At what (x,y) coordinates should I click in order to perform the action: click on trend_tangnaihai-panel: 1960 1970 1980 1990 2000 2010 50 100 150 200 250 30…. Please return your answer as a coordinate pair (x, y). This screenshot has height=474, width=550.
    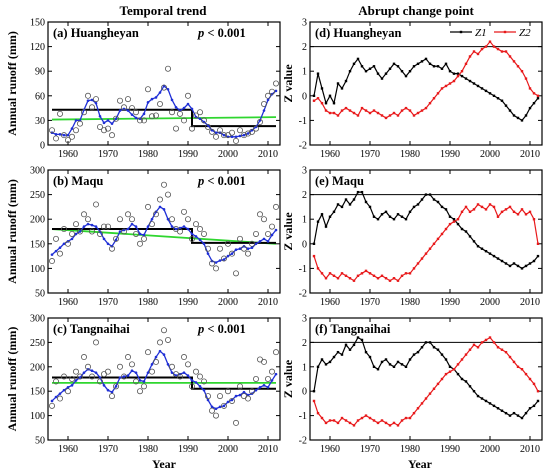
    Looking at the image, I should click on (143, 384).